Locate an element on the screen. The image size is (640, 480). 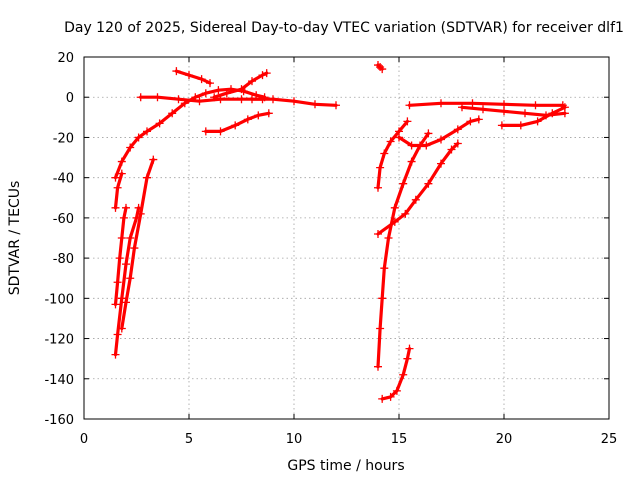
x-tick-label: 5 is located at coordinates (189, 439).